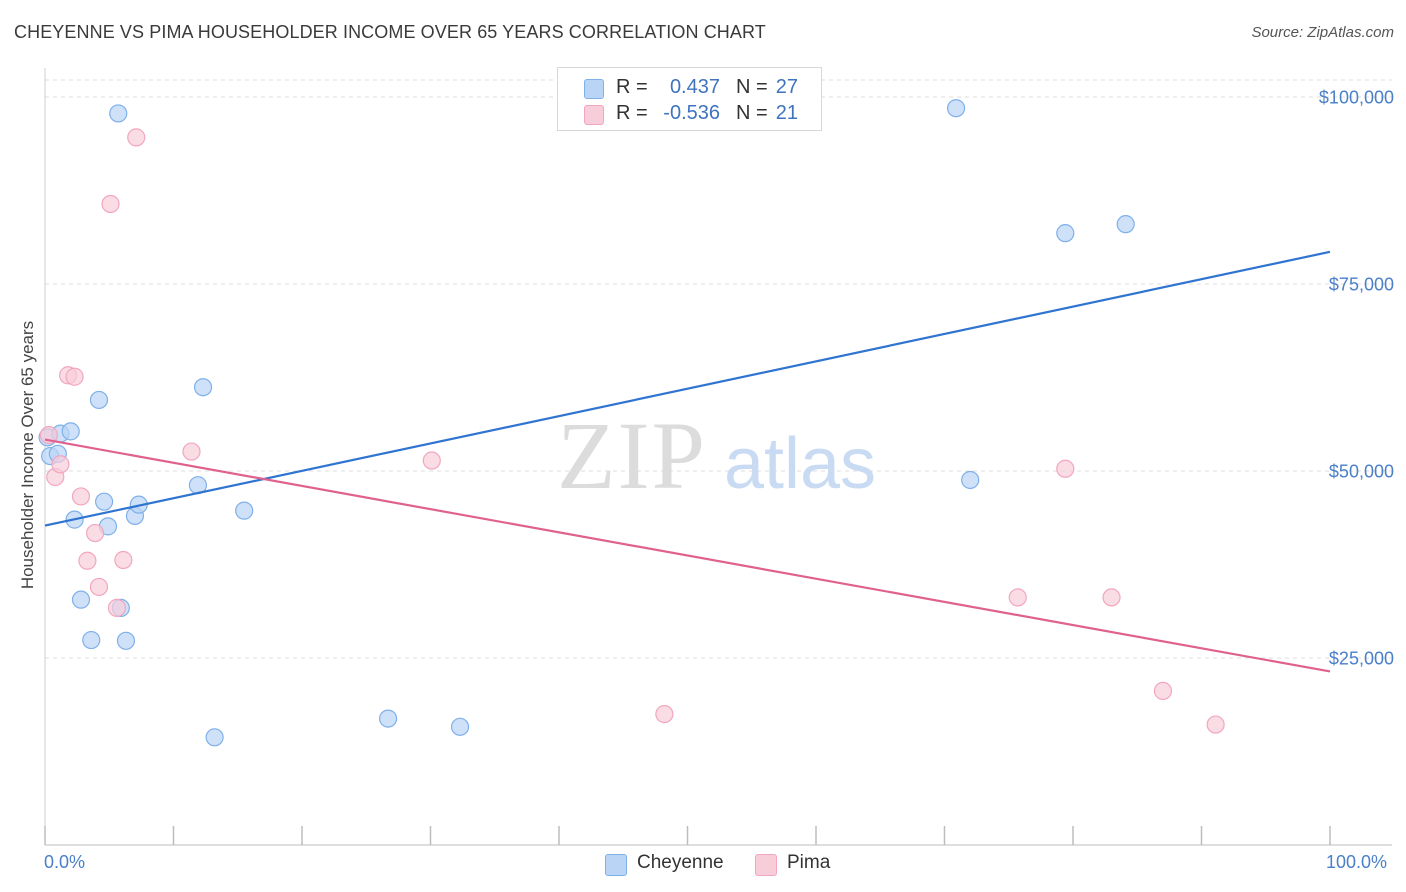 This screenshot has width=1406, height=892. Describe the element at coordinates (786, 113) in the screenshot. I see `pima-n-value: 21` at that location.